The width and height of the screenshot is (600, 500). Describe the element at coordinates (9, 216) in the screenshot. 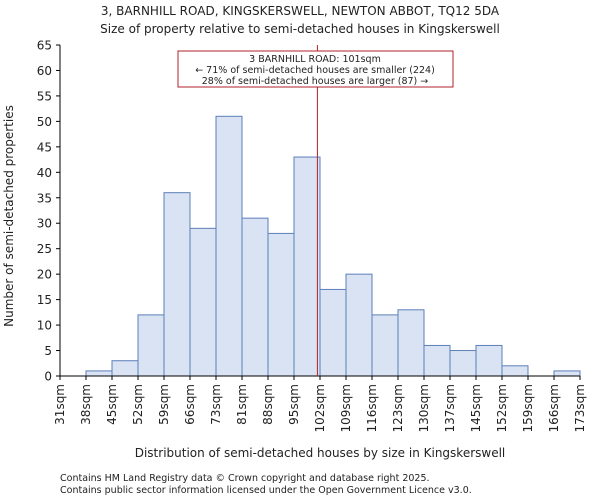

I see `y-axis-label: Number of semi-detached properties` at that location.